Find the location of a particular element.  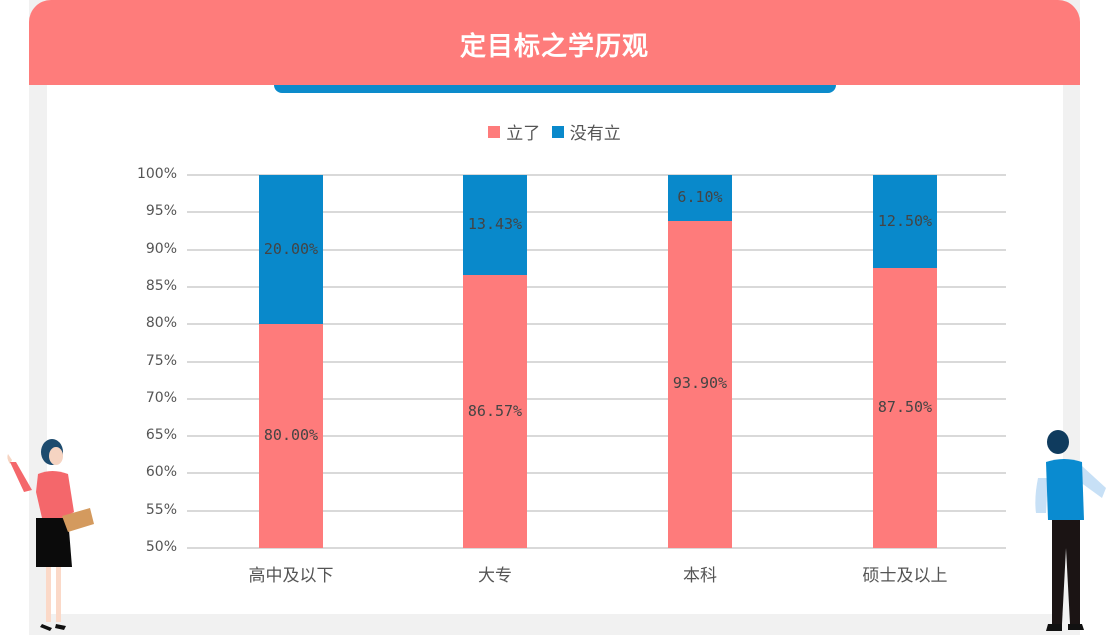

data-label-unset: 12.50% is located at coordinates (905, 220).